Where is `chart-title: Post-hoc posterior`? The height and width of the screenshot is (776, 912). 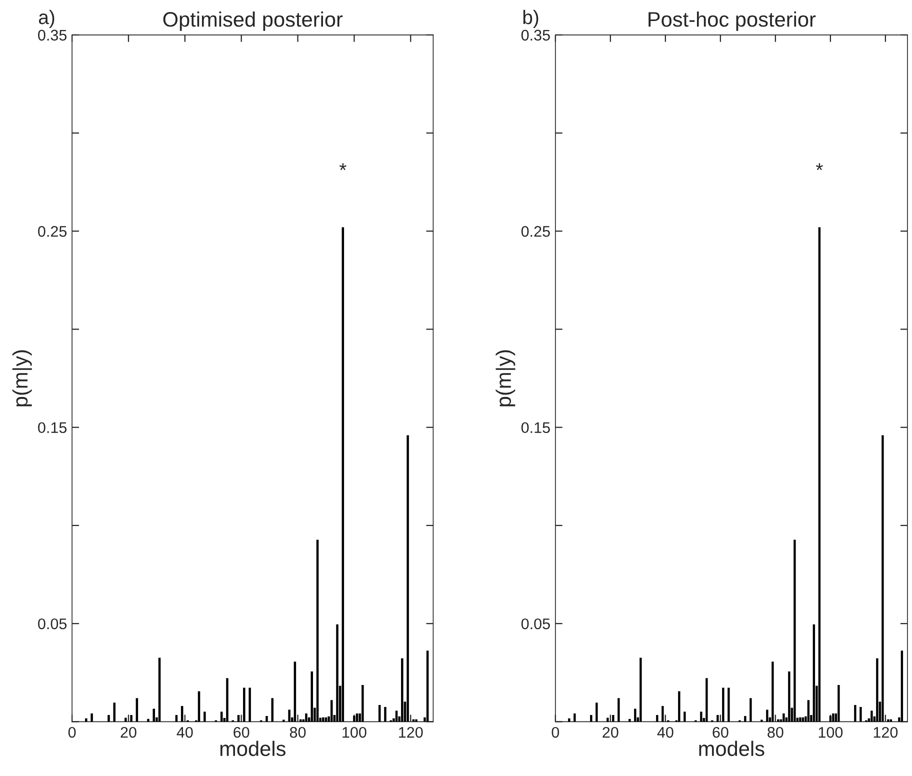
chart-title: Post-hoc posterior is located at coordinates (732, 21).